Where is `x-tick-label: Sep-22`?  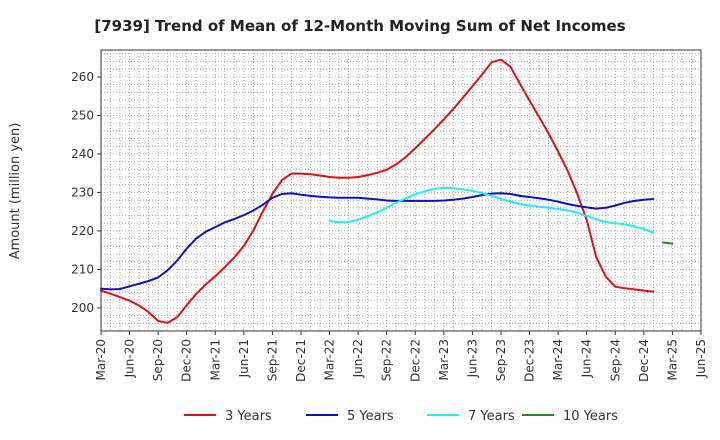
x-tick-label: Sep-22 is located at coordinates (387, 360).